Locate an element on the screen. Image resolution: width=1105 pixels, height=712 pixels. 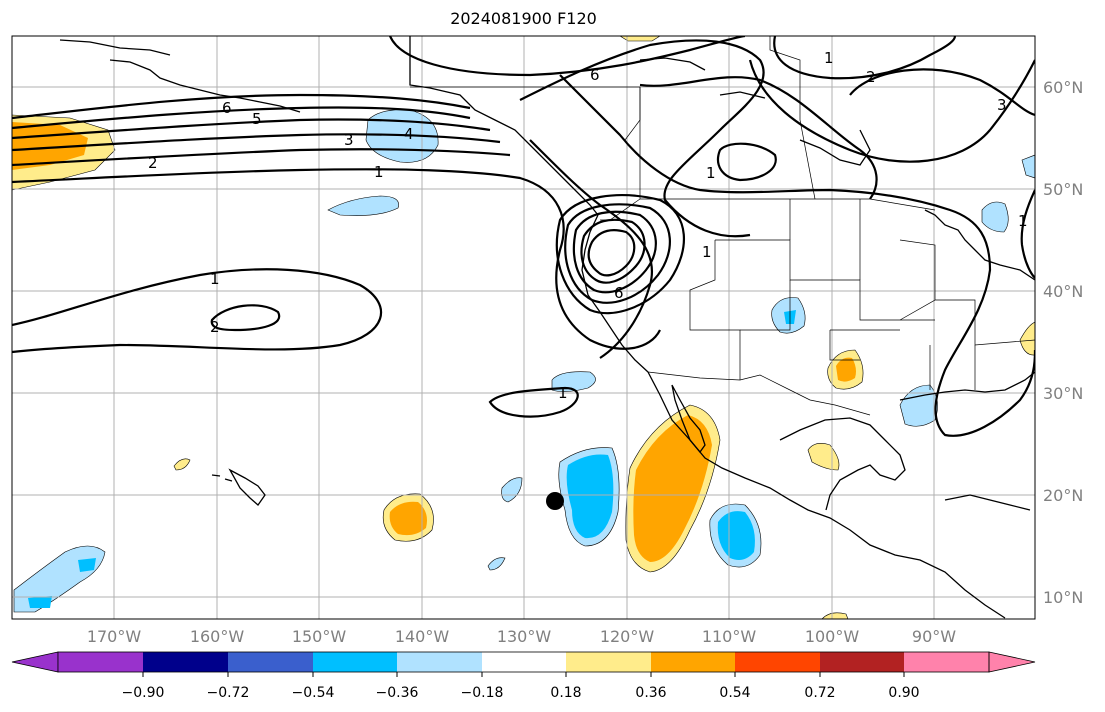
lat-label: 40°N is located at coordinates (1063, 291).